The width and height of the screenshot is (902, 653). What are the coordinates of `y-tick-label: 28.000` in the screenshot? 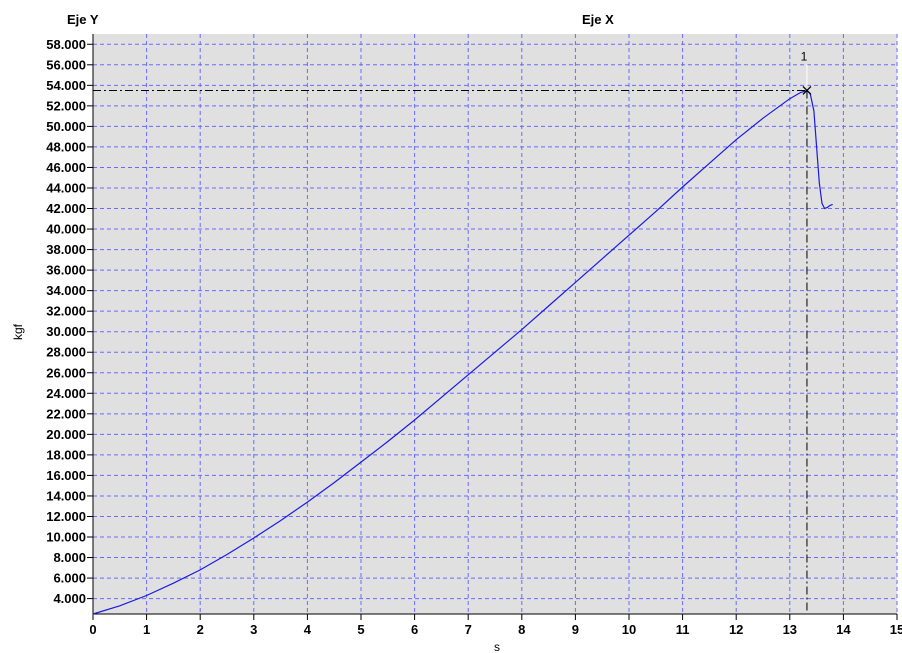 It's located at (66, 352).